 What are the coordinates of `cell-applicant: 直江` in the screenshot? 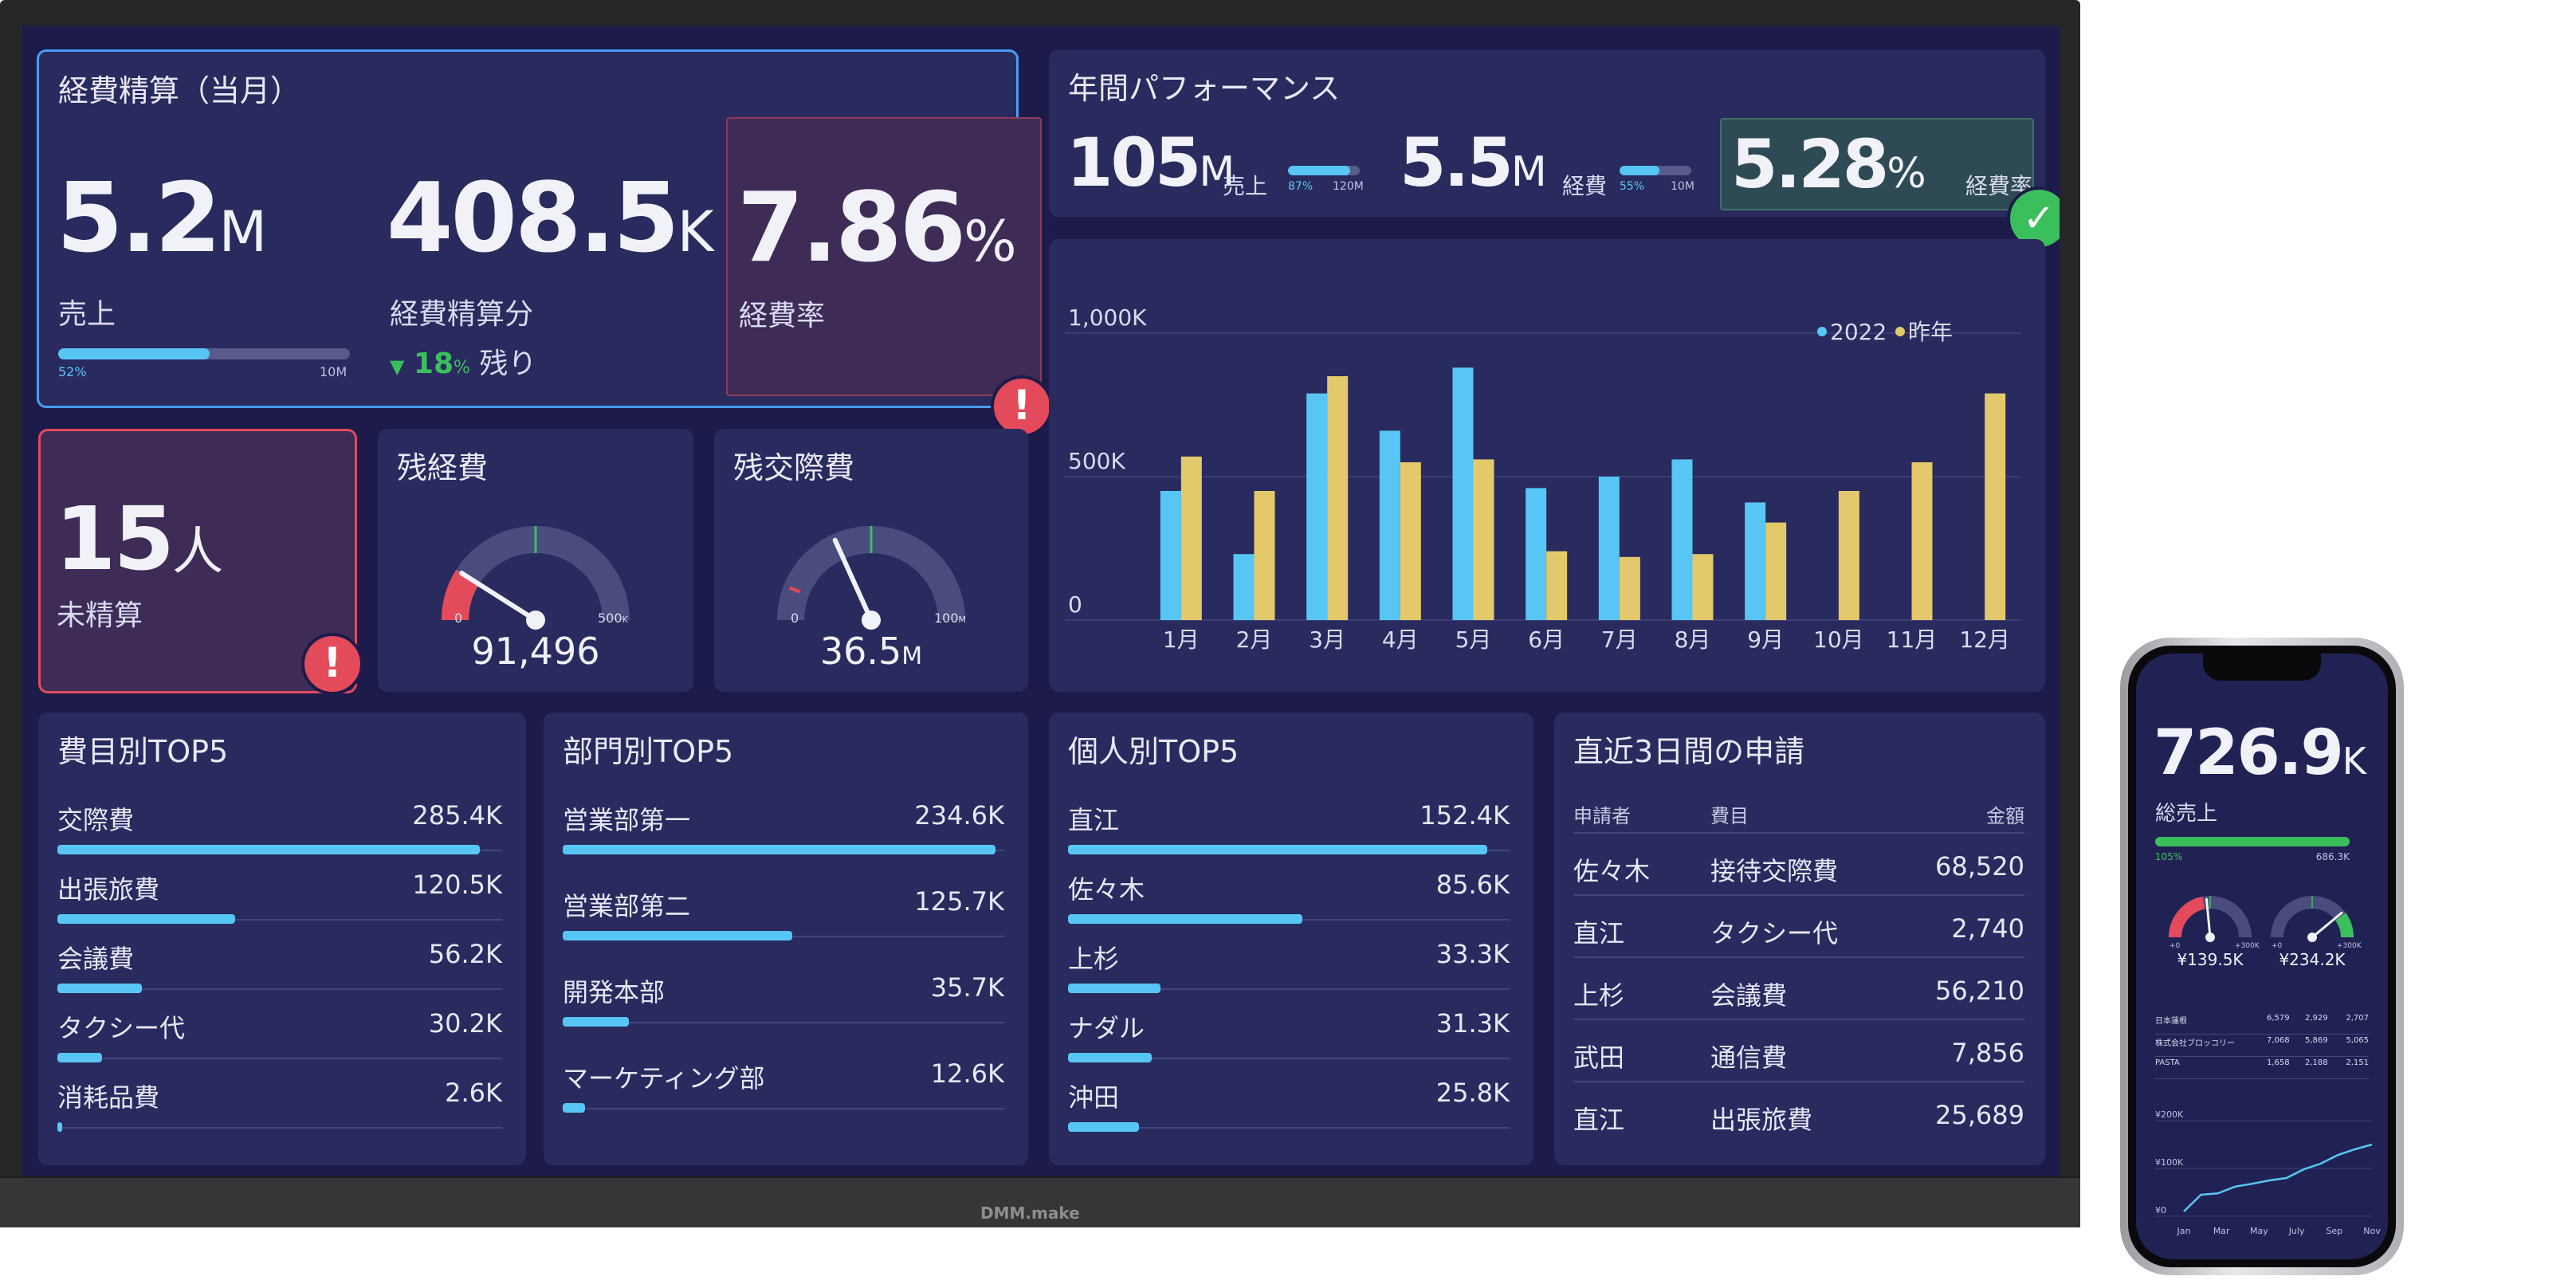 It's located at (1599, 933).